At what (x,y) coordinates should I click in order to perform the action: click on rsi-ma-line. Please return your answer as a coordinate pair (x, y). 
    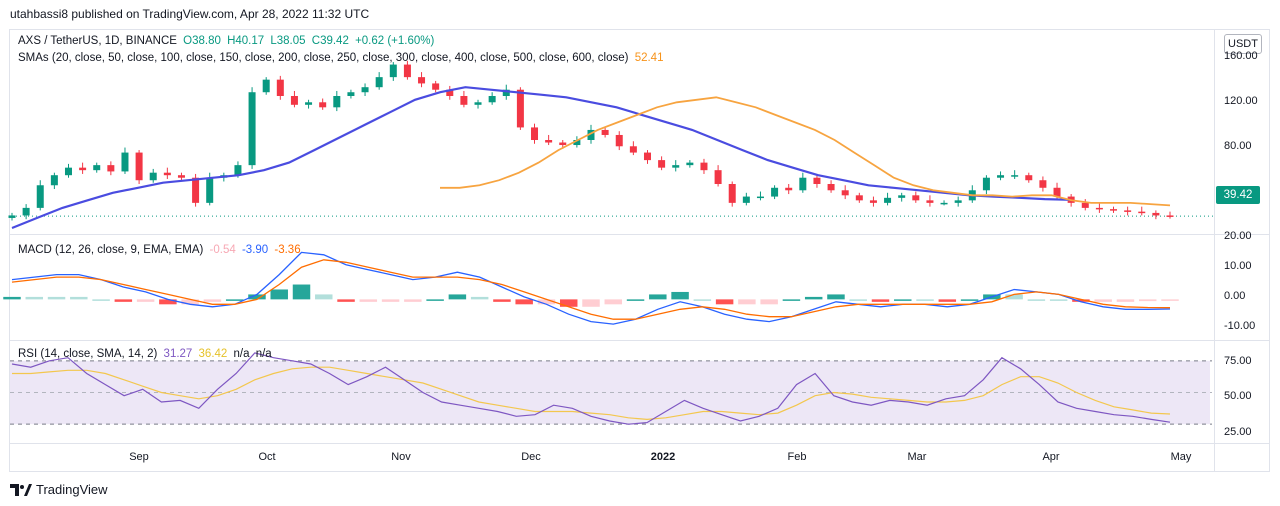
    Looking at the image, I should click on (591, 393).